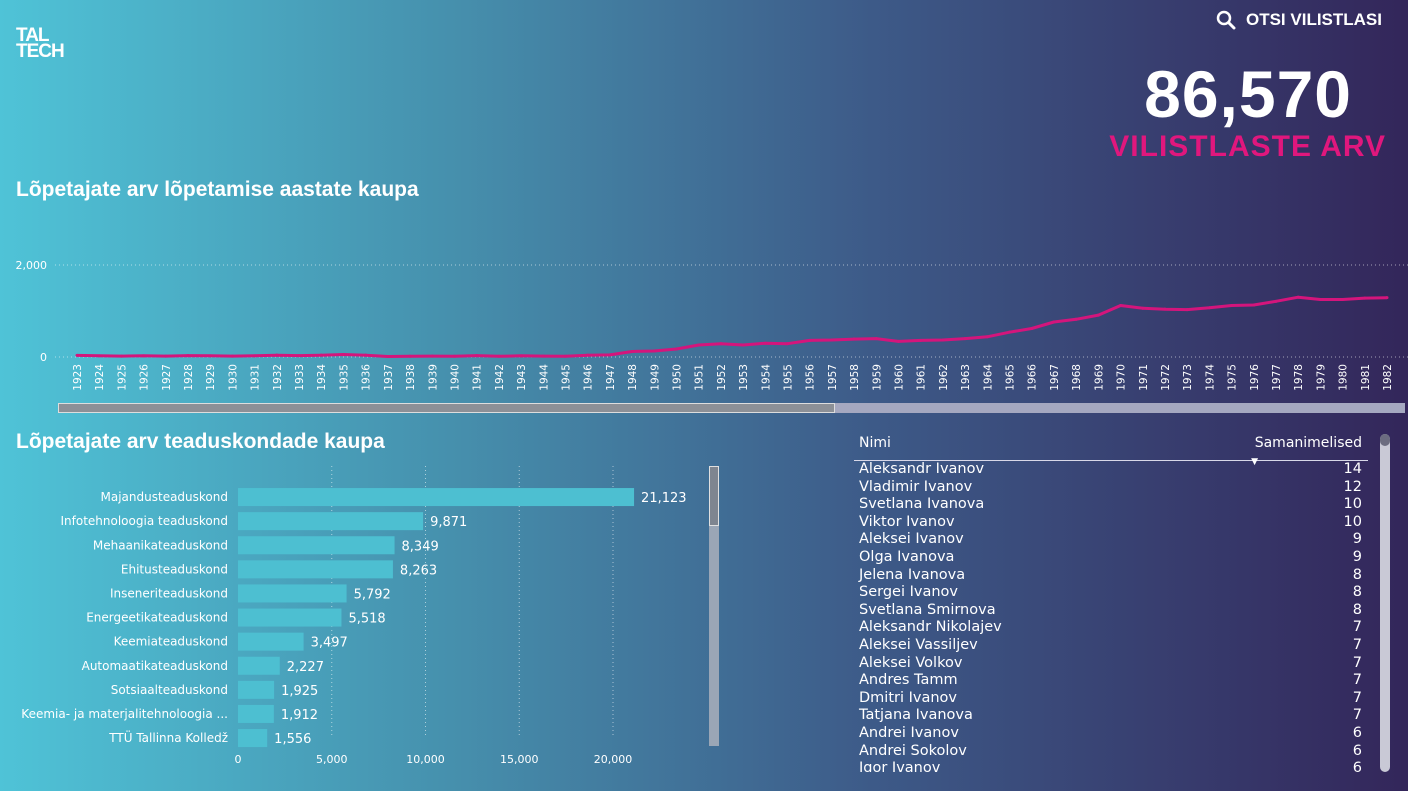  What do you see at coordinates (714, 496) in the screenshot?
I see `bar-chart-scrollbar-thumb` at bounding box center [714, 496].